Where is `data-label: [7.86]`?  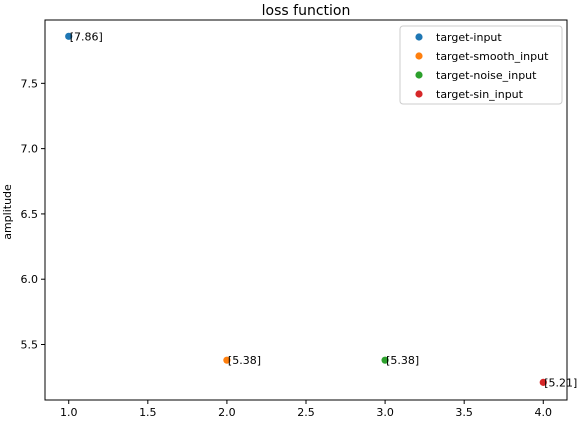
data-label: [7.86] is located at coordinates (86, 36).